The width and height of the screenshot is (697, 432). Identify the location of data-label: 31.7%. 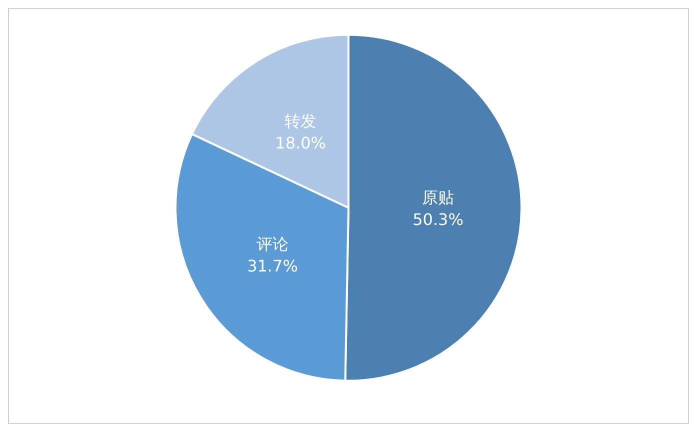
(272, 266).